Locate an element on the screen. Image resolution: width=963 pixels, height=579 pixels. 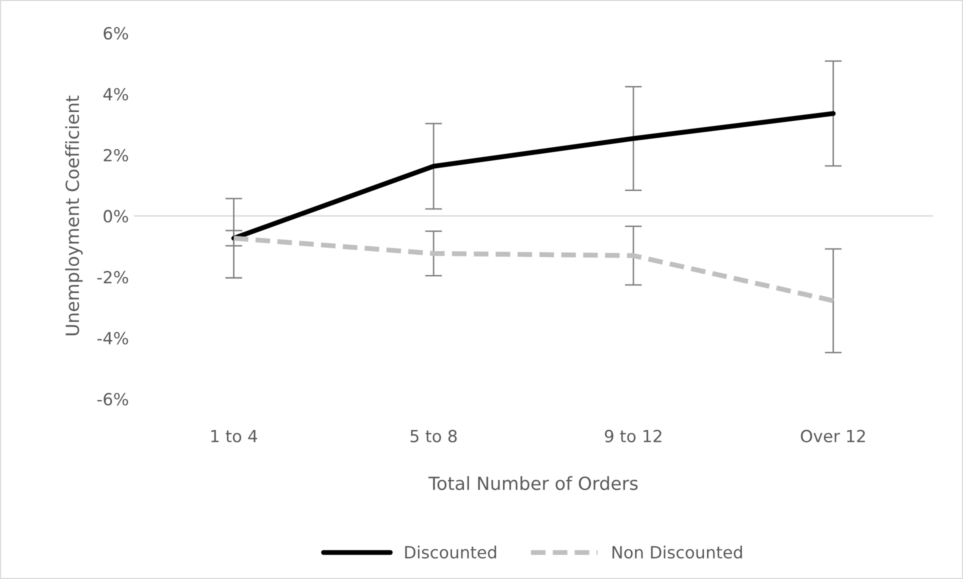
y-axis-title: Unemployment Coefficient is located at coordinates (74, 216).